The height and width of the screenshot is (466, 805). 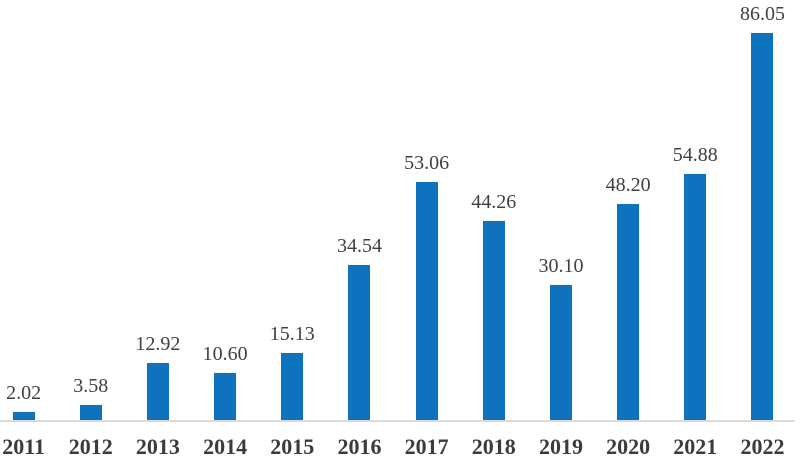 I want to click on bar-column-2016: 34.54, so click(x=359, y=328).